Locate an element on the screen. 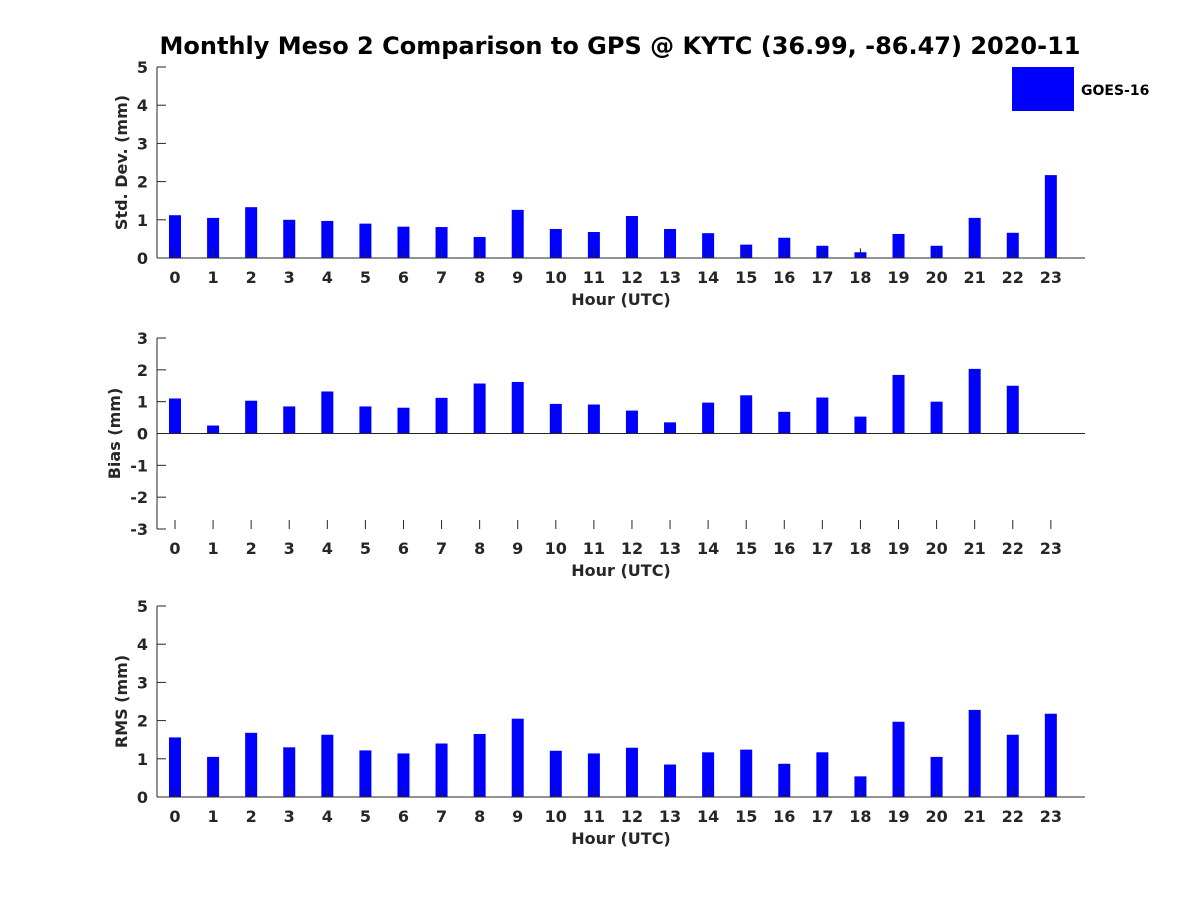 The height and width of the screenshot is (900, 1200). x-tick-label: 22 is located at coordinates (1013, 816).